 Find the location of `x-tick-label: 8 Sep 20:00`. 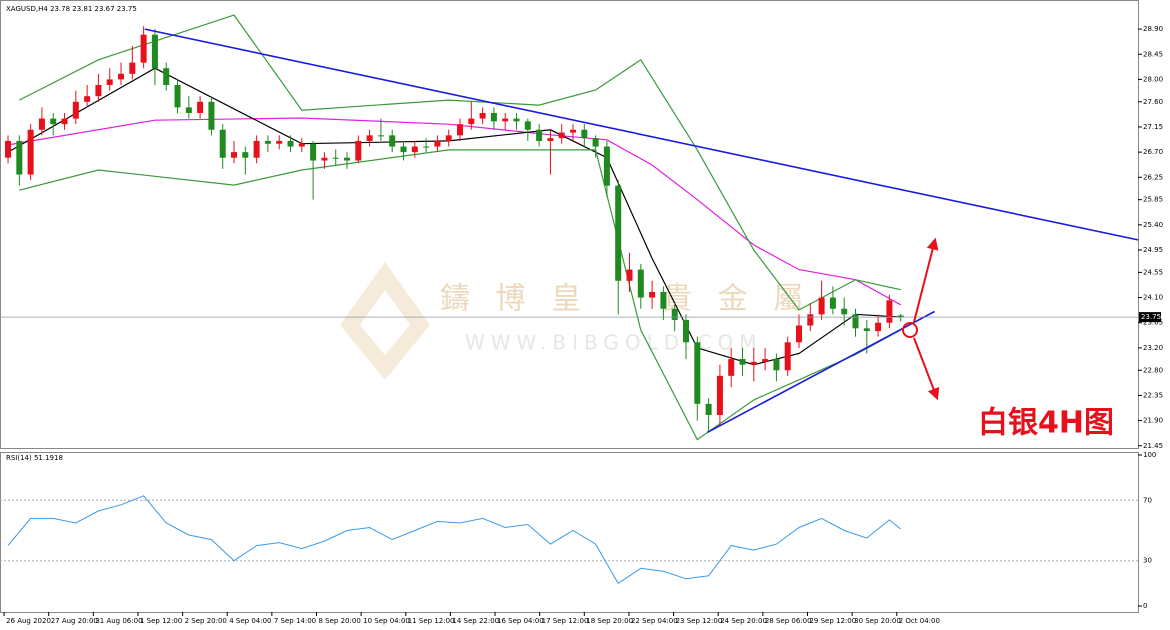

x-tick-label: 8 Sep 20:00 is located at coordinates (340, 621).